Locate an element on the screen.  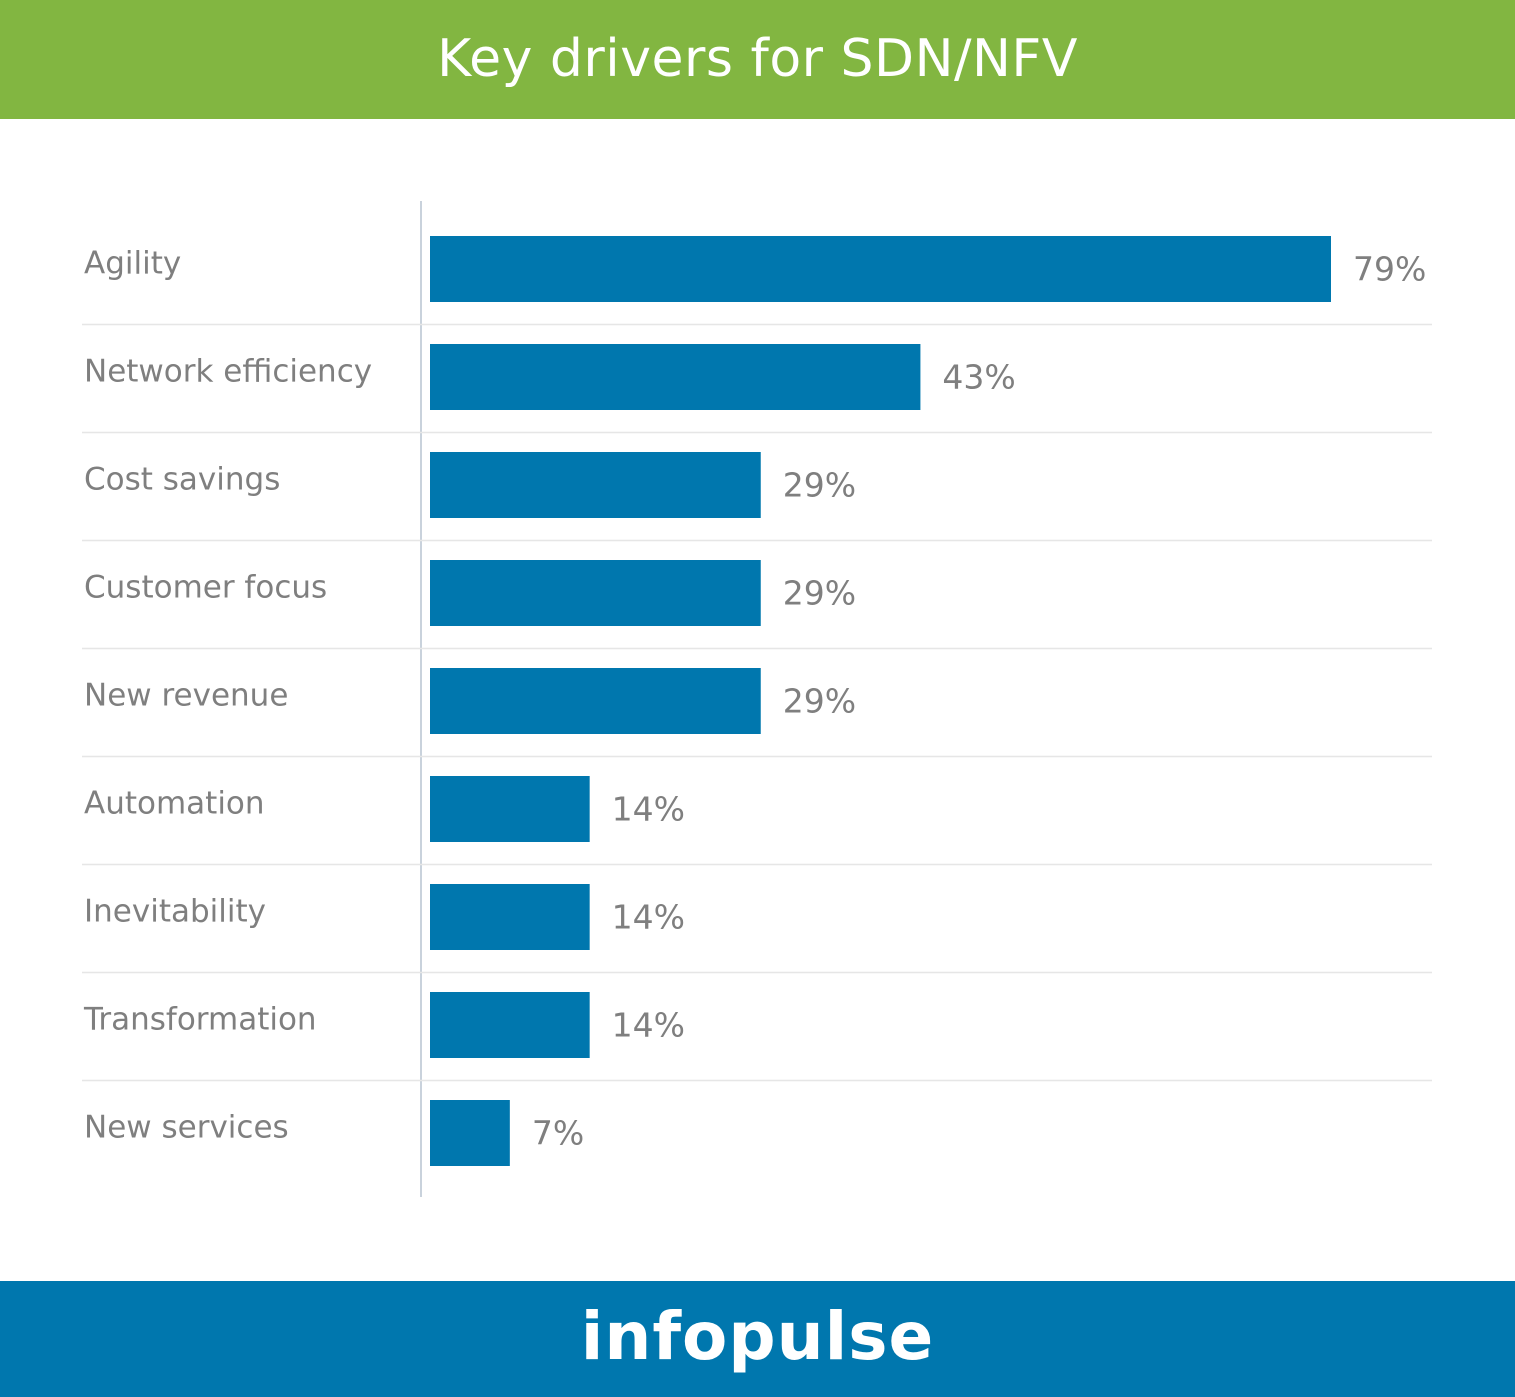
category-label: Cost savings is located at coordinates (182, 480).